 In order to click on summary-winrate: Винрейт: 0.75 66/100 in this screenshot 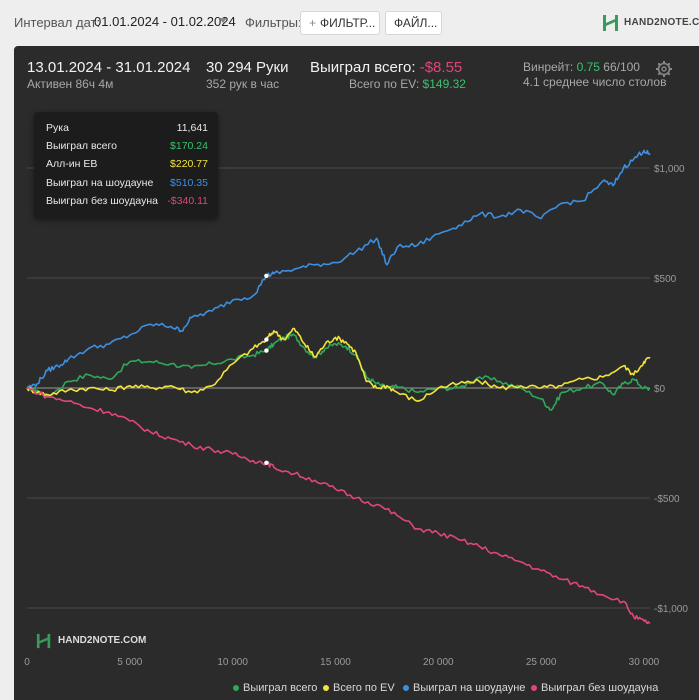, I will do `click(581, 67)`.